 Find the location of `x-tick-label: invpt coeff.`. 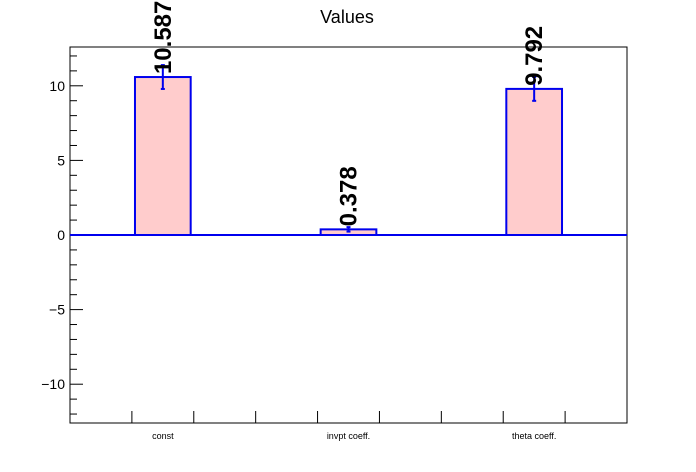

x-tick-label: invpt coeff. is located at coordinates (348, 436).